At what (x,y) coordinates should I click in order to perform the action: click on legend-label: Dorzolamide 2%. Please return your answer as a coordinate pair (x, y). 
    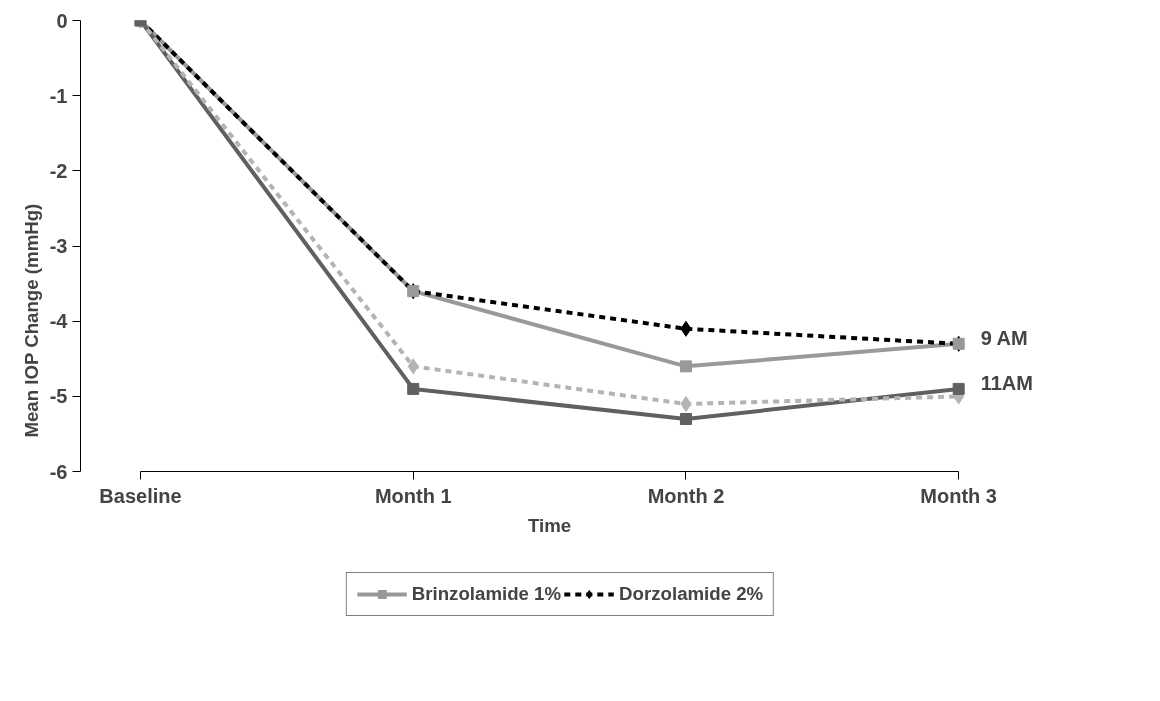
    Looking at the image, I should click on (691, 594).